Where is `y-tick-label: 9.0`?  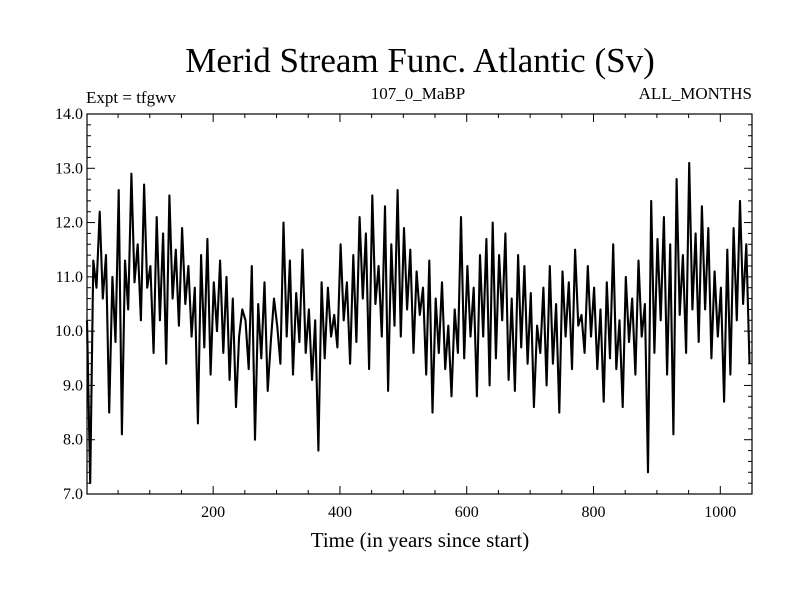 y-tick-label: 9.0 is located at coordinates (73, 385).